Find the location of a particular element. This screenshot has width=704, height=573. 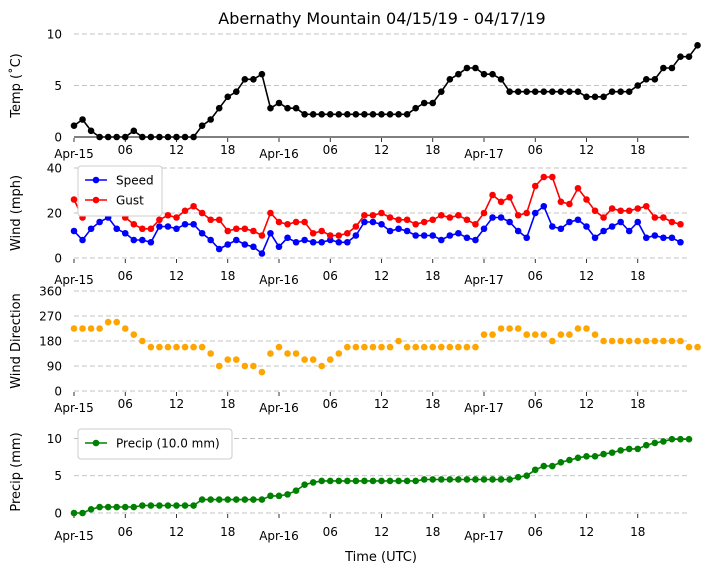

y-tick-label: 270 is located at coordinates (50, 317).